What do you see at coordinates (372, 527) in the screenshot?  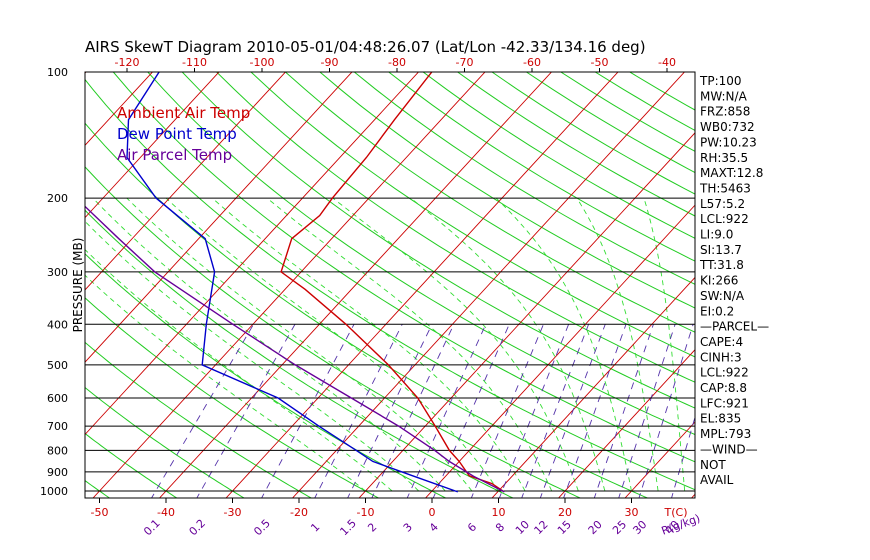 I see `mixing-ratio-label: 2` at bounding box center [372, 527].